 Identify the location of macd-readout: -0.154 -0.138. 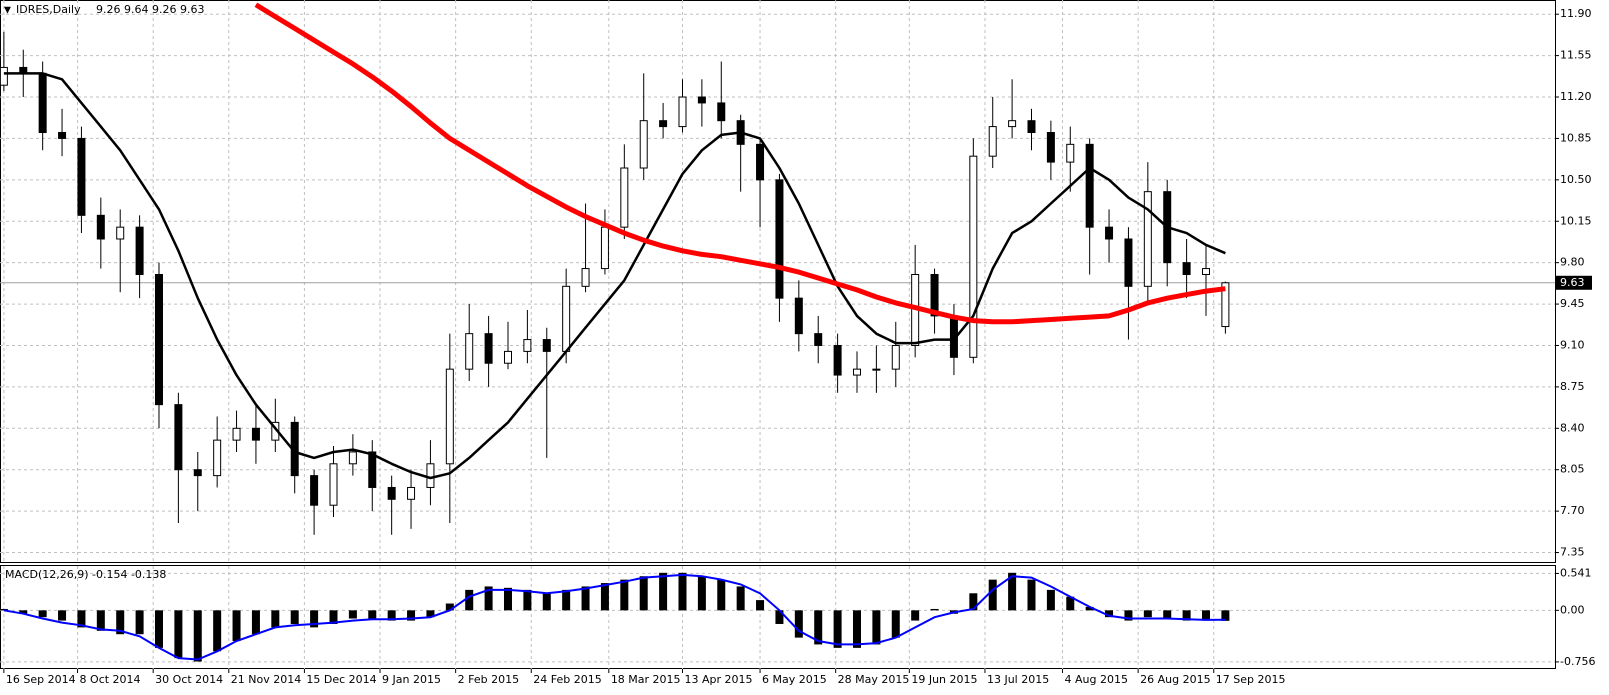
(129, 574).